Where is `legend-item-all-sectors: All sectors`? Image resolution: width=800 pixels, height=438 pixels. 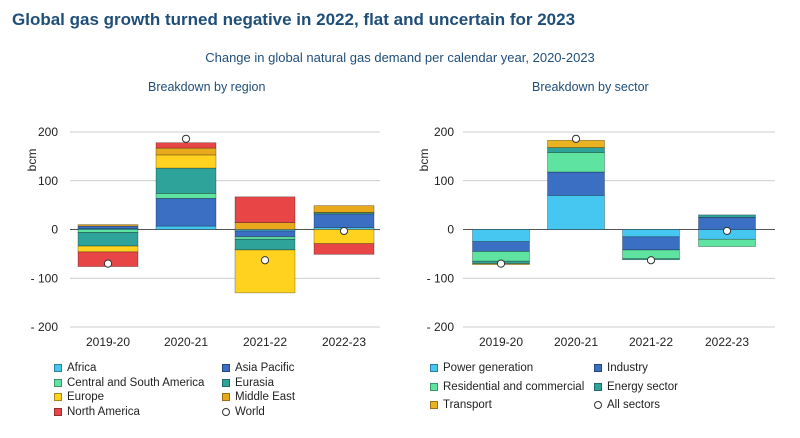
legend-item-all-sectors: All sectors is located at coordinates (627, 405).